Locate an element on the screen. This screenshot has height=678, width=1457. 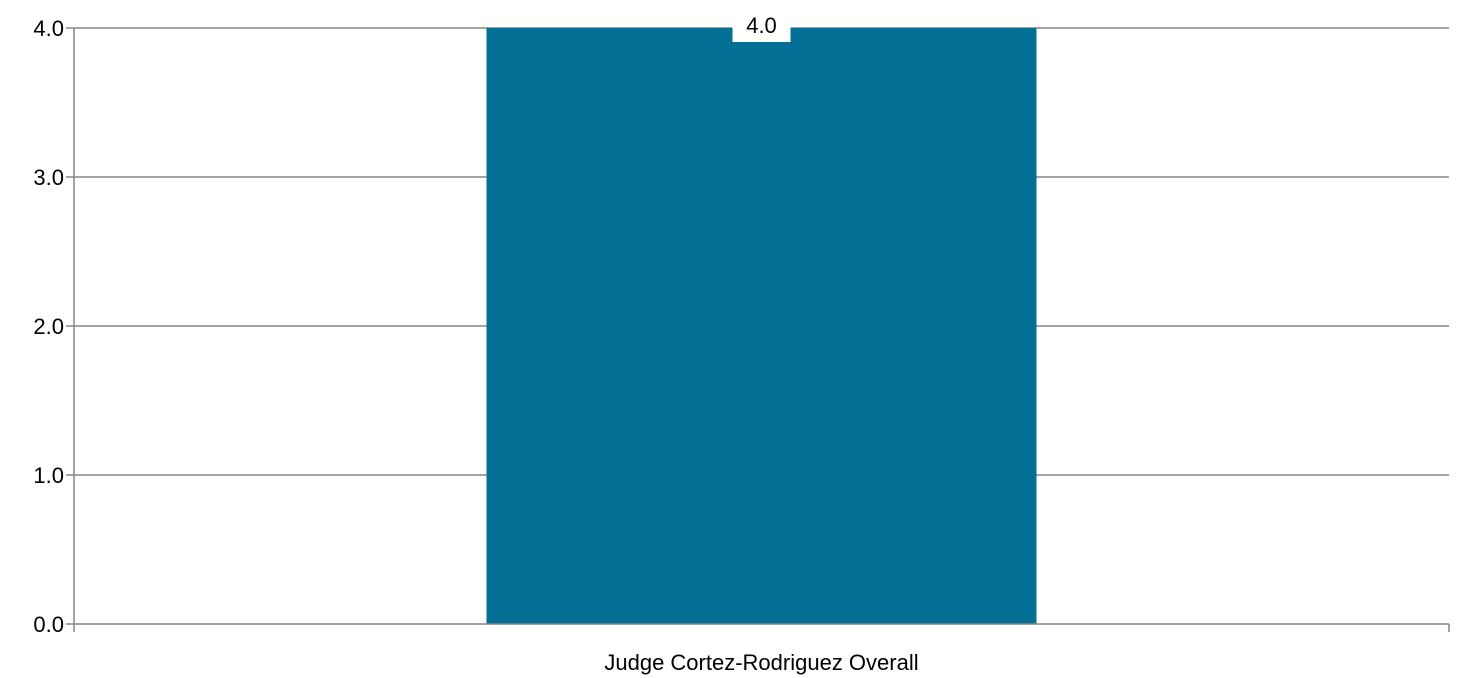
x-category-label: Judge Cortez-Rodriguez Overall is located at coordinates (761, 662).